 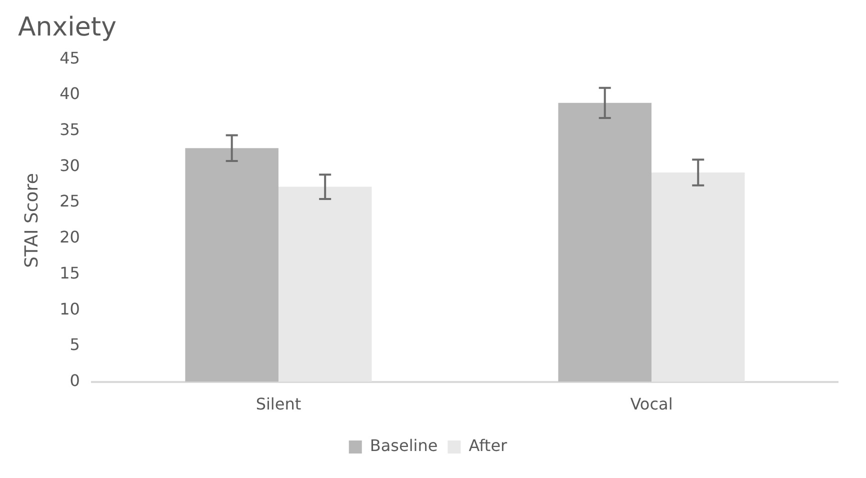 I want to click on y-tick-label: 25, so click(x=70, y=201).